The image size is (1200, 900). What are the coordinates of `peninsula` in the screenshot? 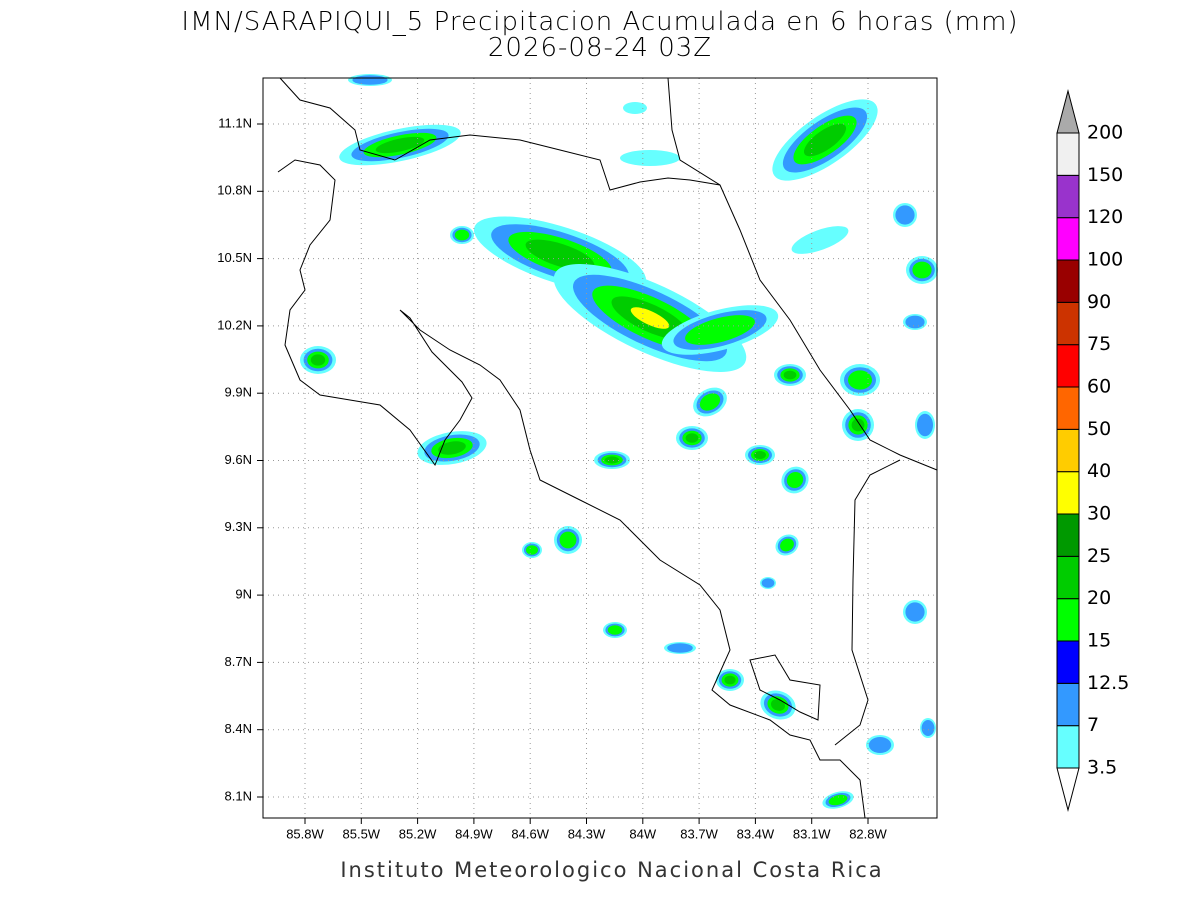 It's located at (785, 687).